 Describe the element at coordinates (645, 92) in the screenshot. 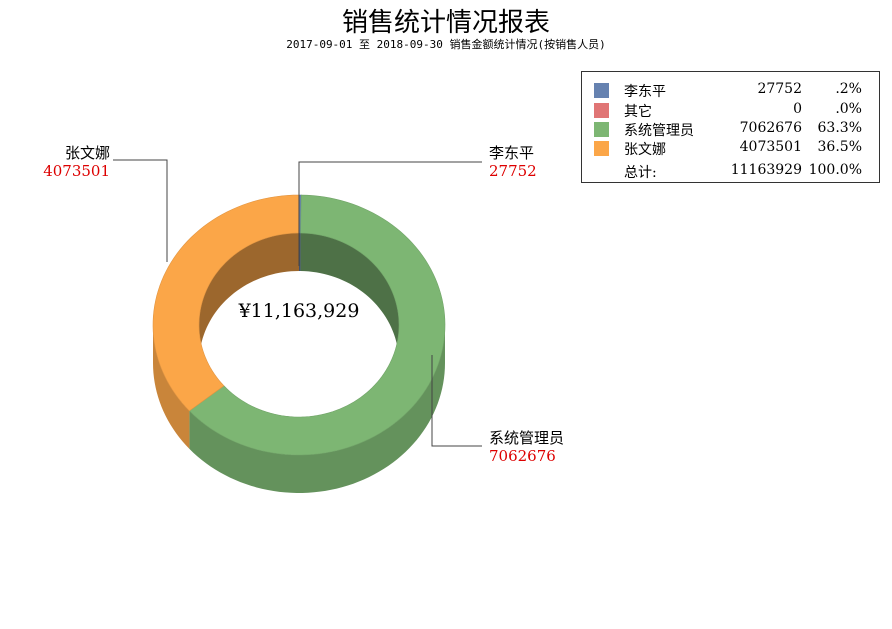

I see `legend-label: 李东平` at that location.